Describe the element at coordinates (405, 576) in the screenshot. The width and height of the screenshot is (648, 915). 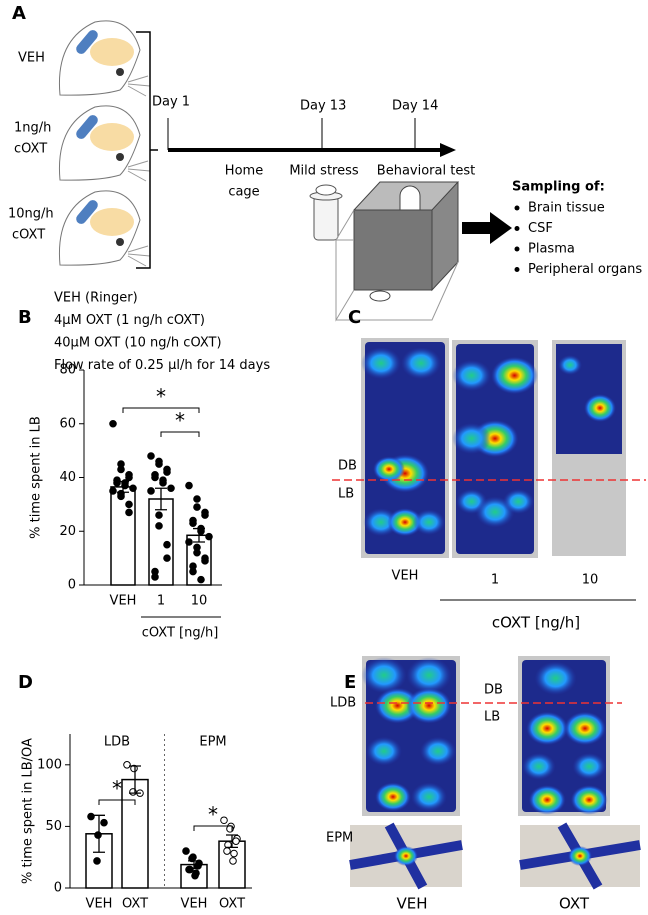
I see `image-label: VEH` at that location.